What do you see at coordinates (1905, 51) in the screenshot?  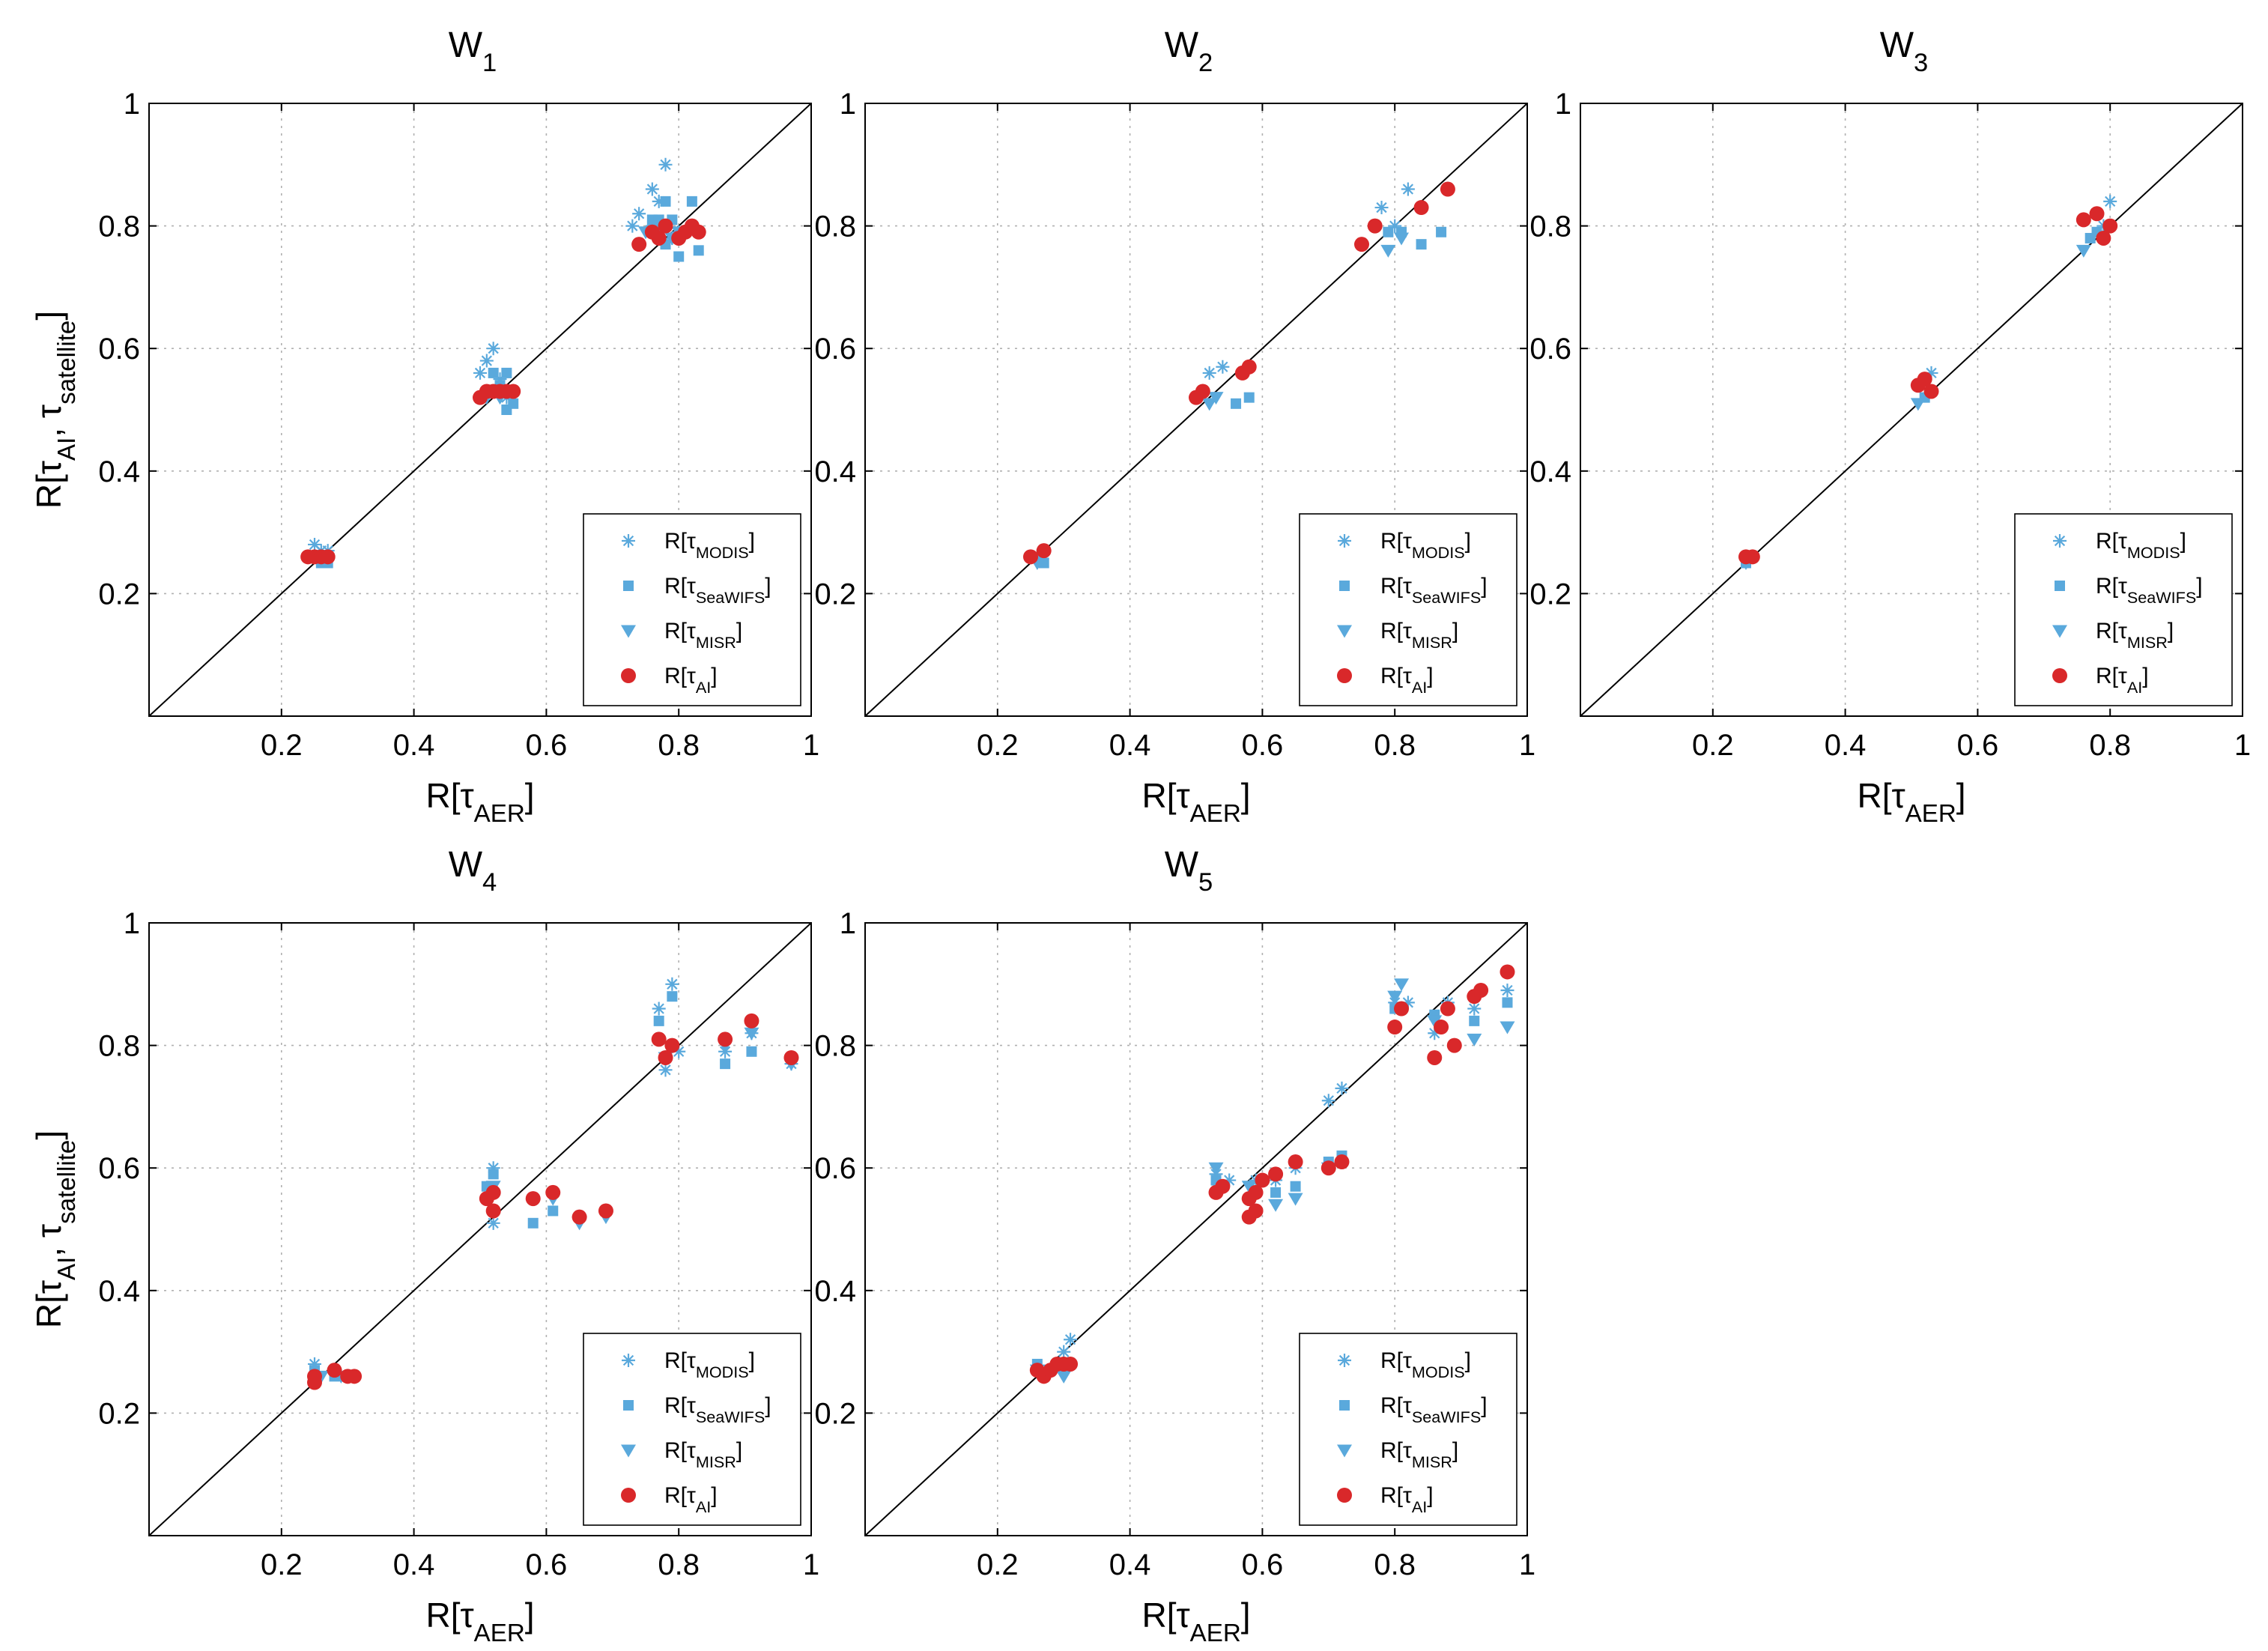 I see `panel-title: W3` at bounding box center [1905, 51].